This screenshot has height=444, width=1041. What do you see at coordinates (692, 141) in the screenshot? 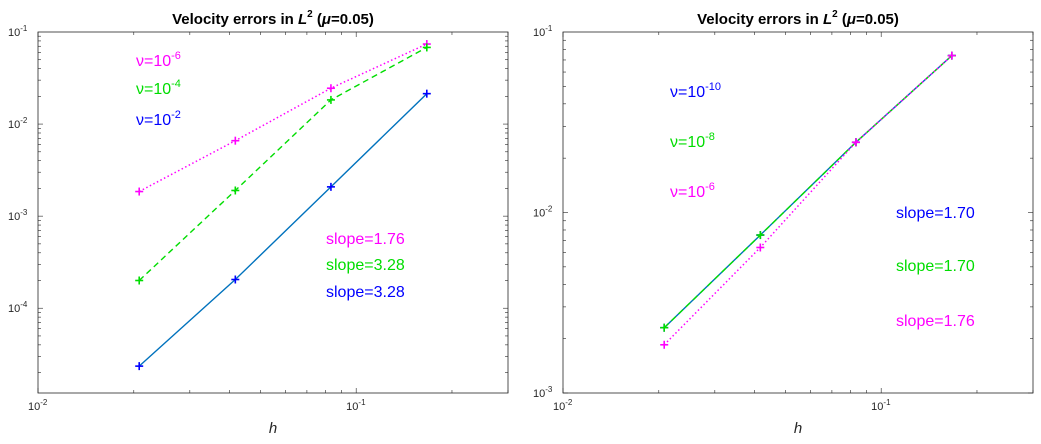
I see `nu-annotation: ν=10-8` at bounding box center [692, 141].